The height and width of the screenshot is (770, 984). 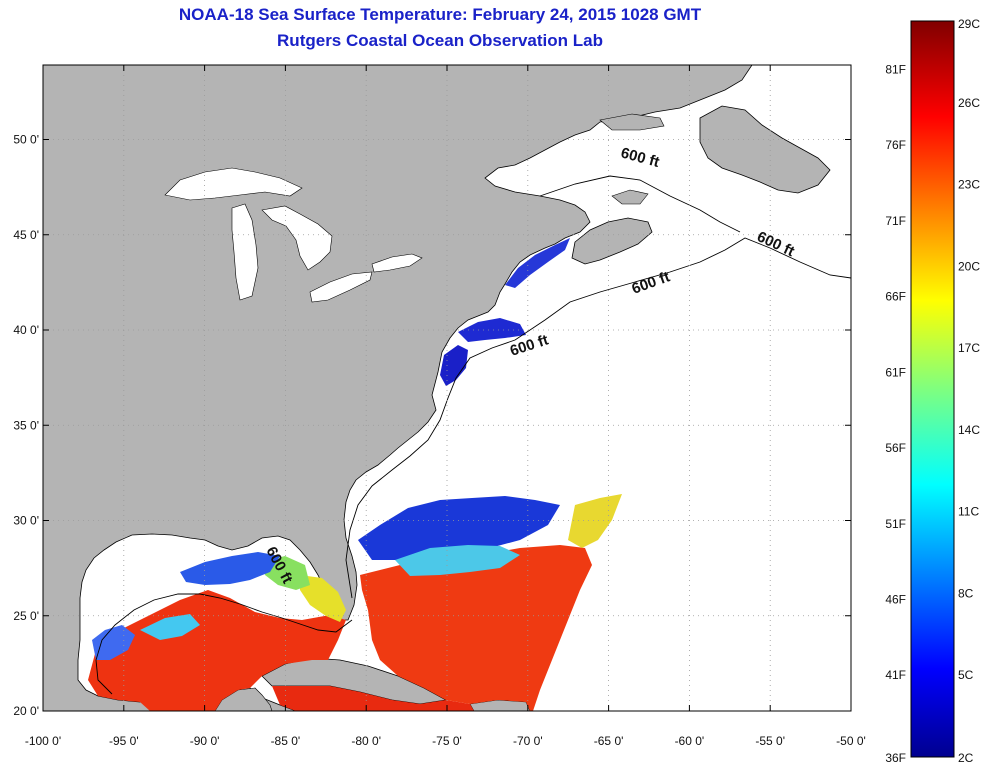 I want to click on colorbar-fahrenheit-label: 36F, so click(x=895, y=758).